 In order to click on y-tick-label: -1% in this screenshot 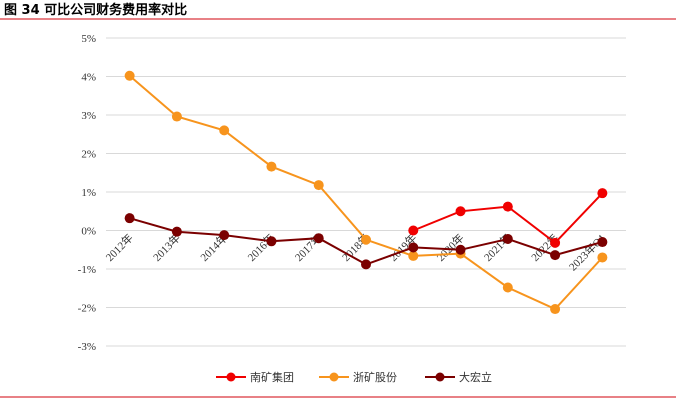, I will do `click(87, 270)`.